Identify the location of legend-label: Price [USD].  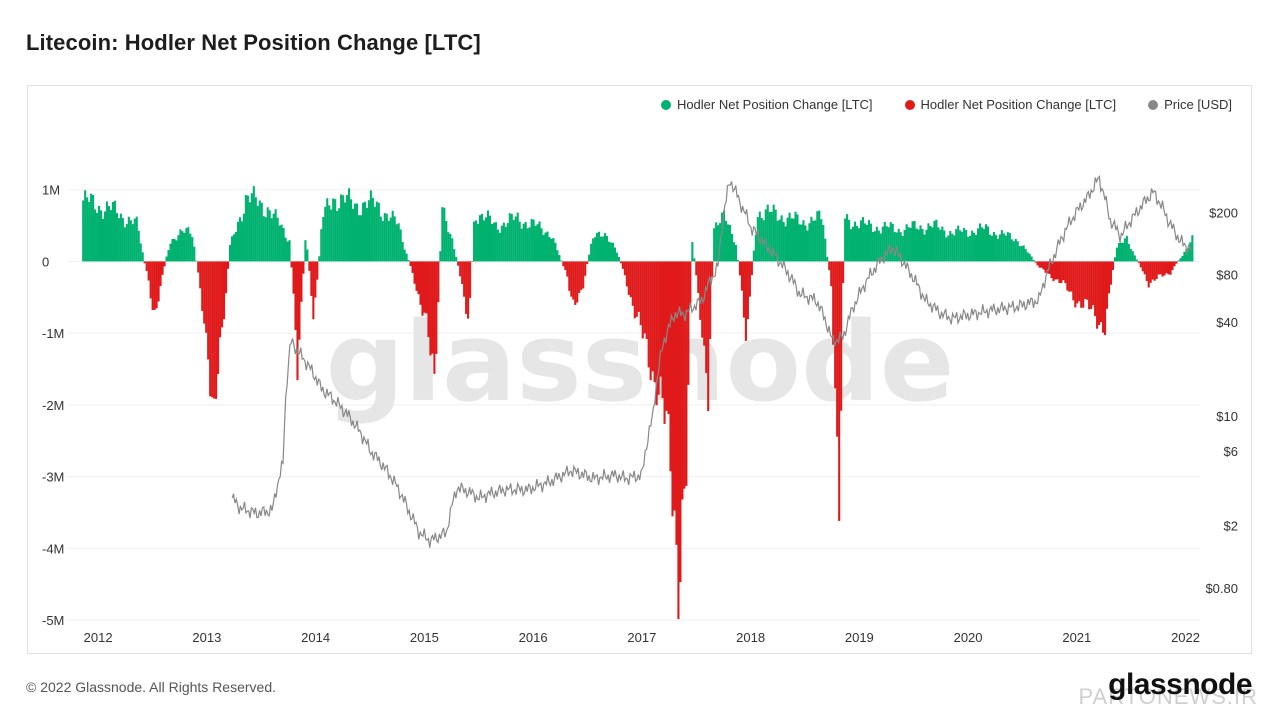
(1198, 104).